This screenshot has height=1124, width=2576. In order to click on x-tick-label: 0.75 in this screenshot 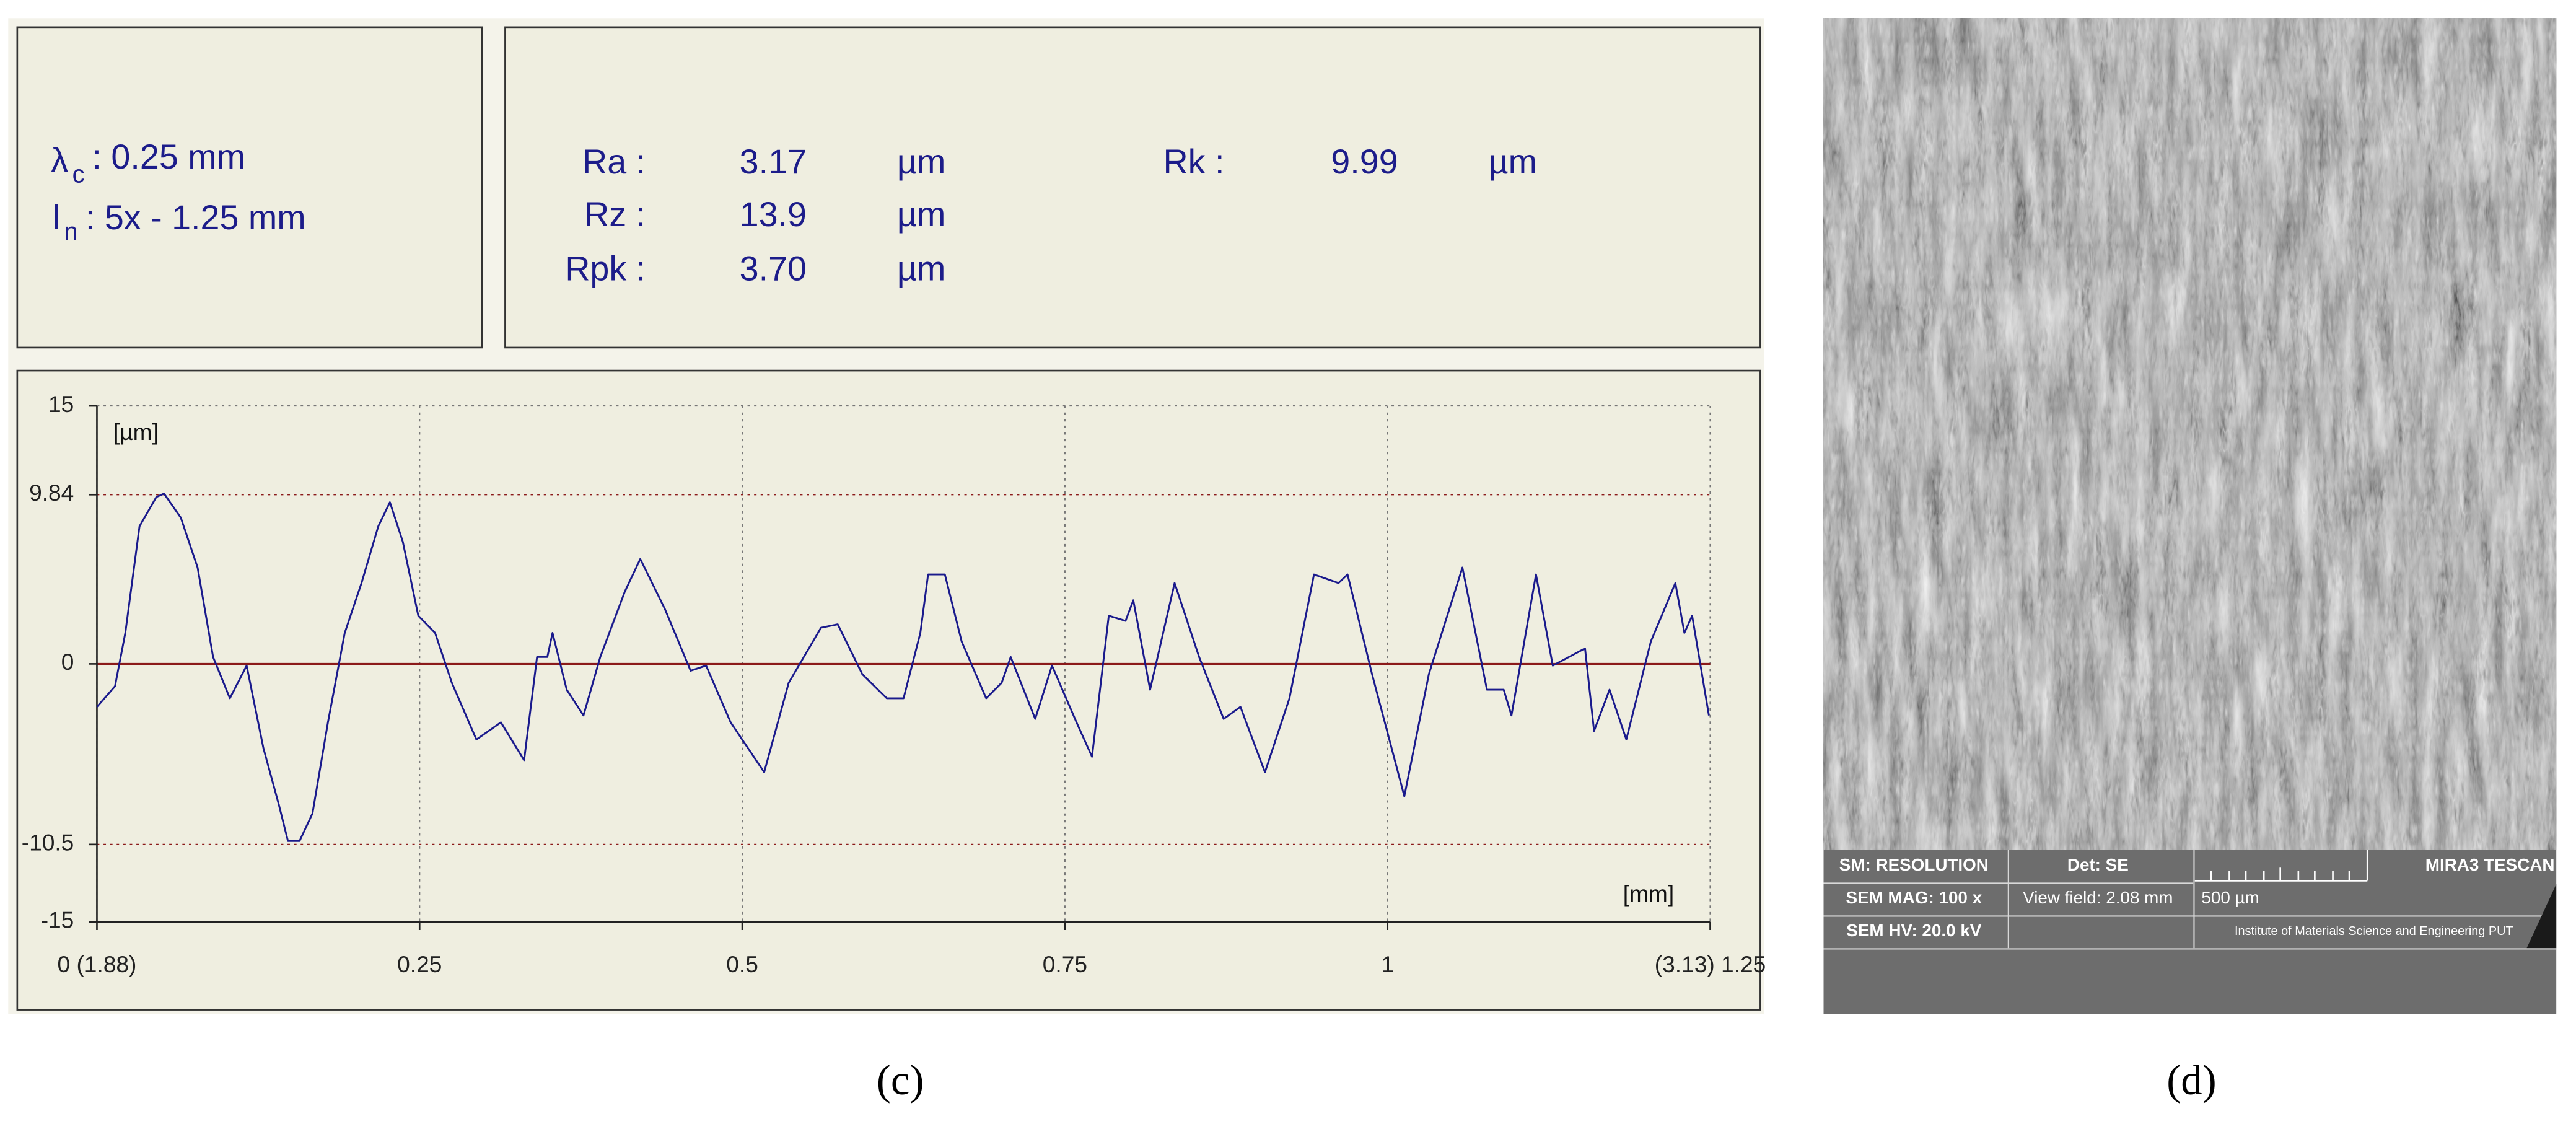, I will do `click(1065, 964)`.